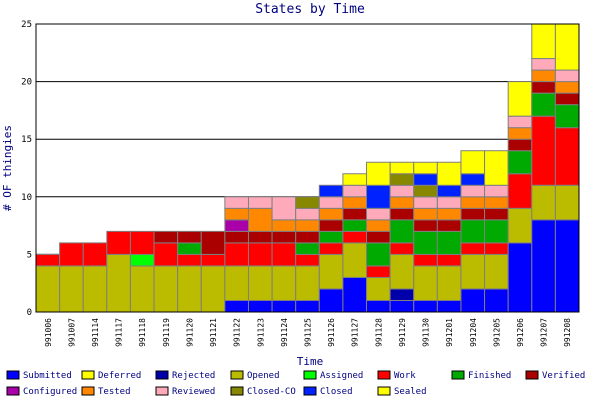  I want to click on legend-label: Deferred, so click(119, 376).